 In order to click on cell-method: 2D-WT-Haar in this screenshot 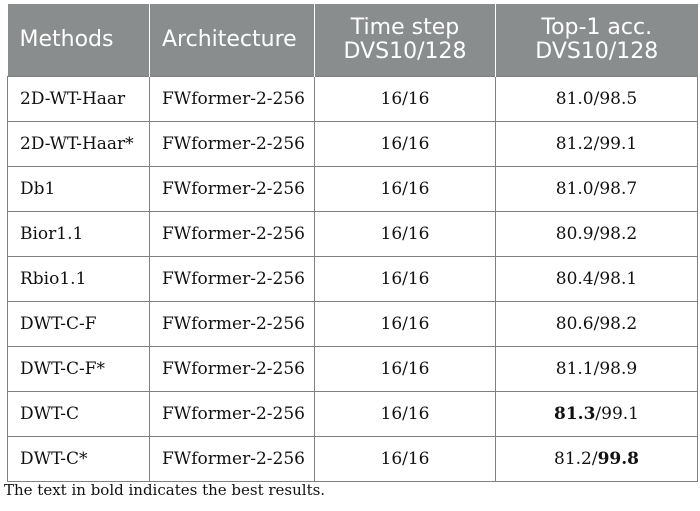, I will do `click(78, 99)`.